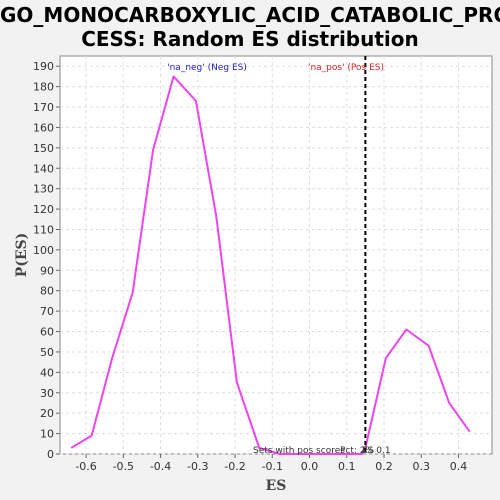 This screenshot has width=500, height=500. Describe the element at coordinates (357, 451) in the screenshot. I see `pct-annotation: Pct: 2%` at that location.